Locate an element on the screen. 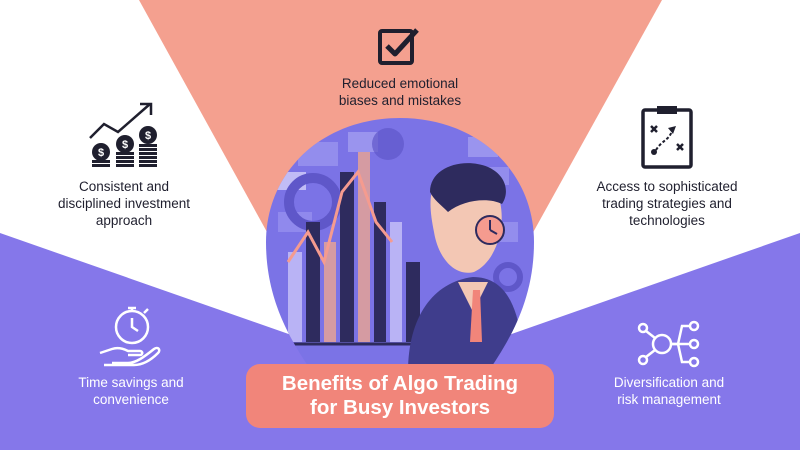  network-nodes-icon is located at coordinates (668, 344).